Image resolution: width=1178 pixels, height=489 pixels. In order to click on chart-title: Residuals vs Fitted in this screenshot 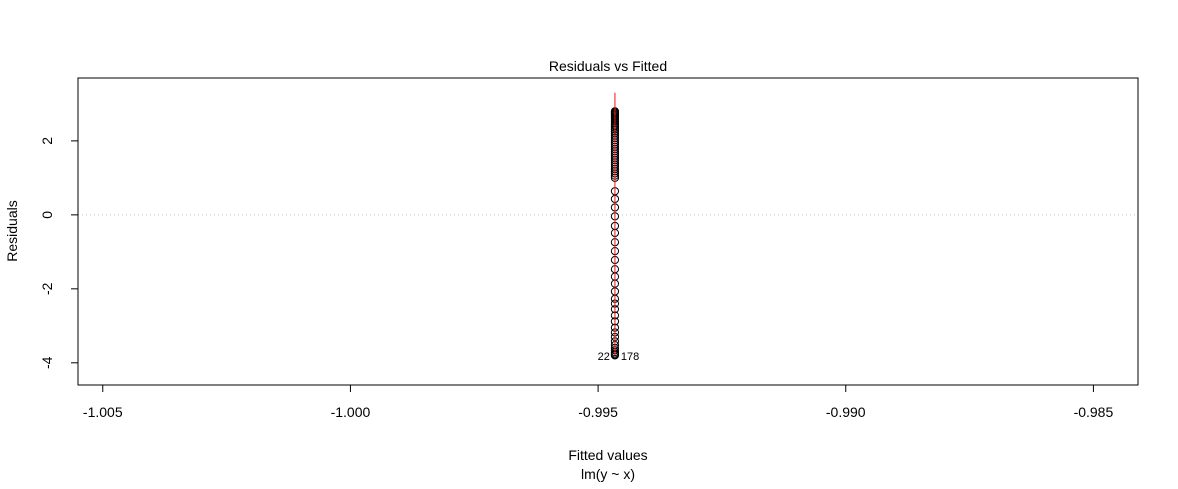, I will do `click(608, 66)`.